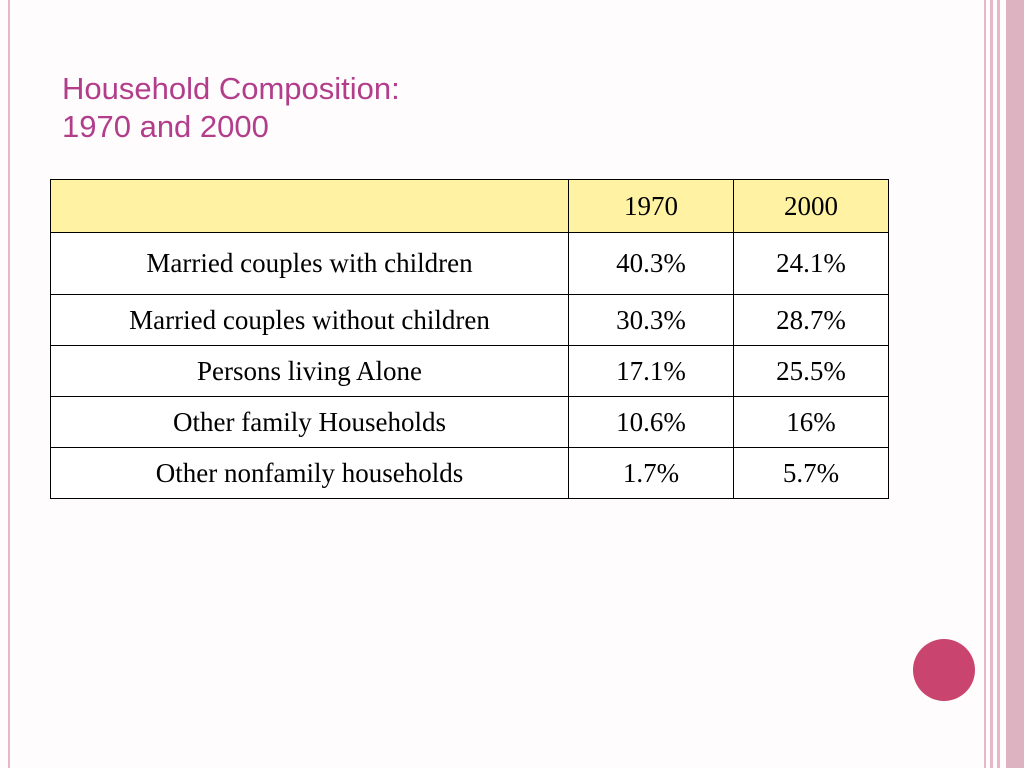 This screenshot has width=1024, height=768. I want to click on table-row: Other nonfamily households 1.7% 5.7%, so click(469, 473).